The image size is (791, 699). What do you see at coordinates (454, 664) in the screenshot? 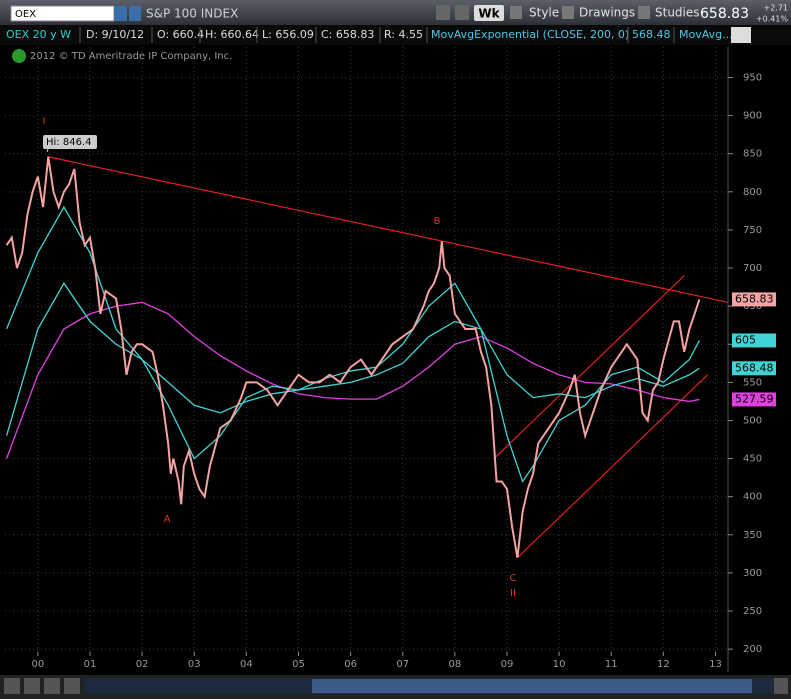
I see `x-tick-label: 08` at bounding box center [454, 664].